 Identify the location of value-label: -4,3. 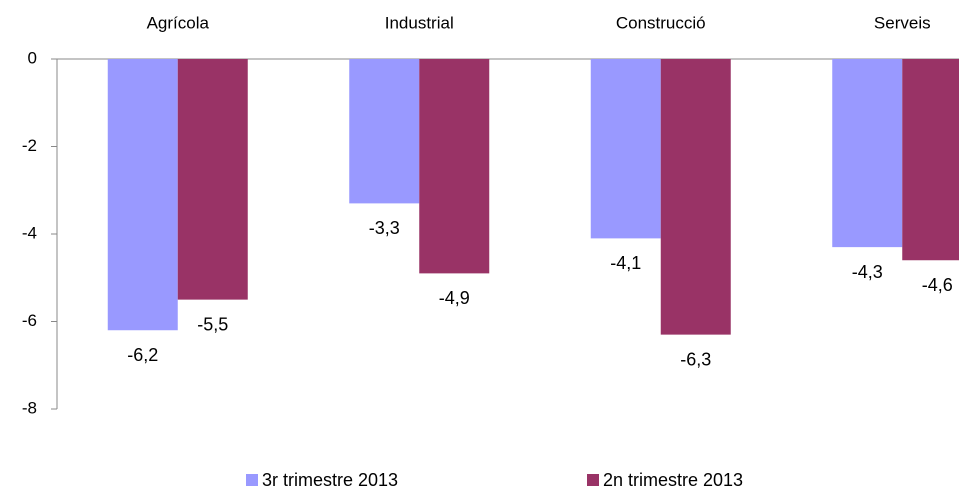
(867, 272).